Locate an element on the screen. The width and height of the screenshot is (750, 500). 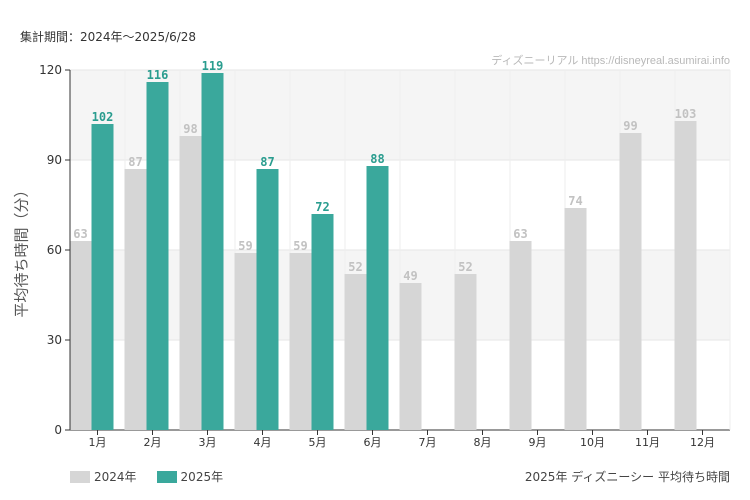
data-label: 116 is located at coordinates (158, 75).